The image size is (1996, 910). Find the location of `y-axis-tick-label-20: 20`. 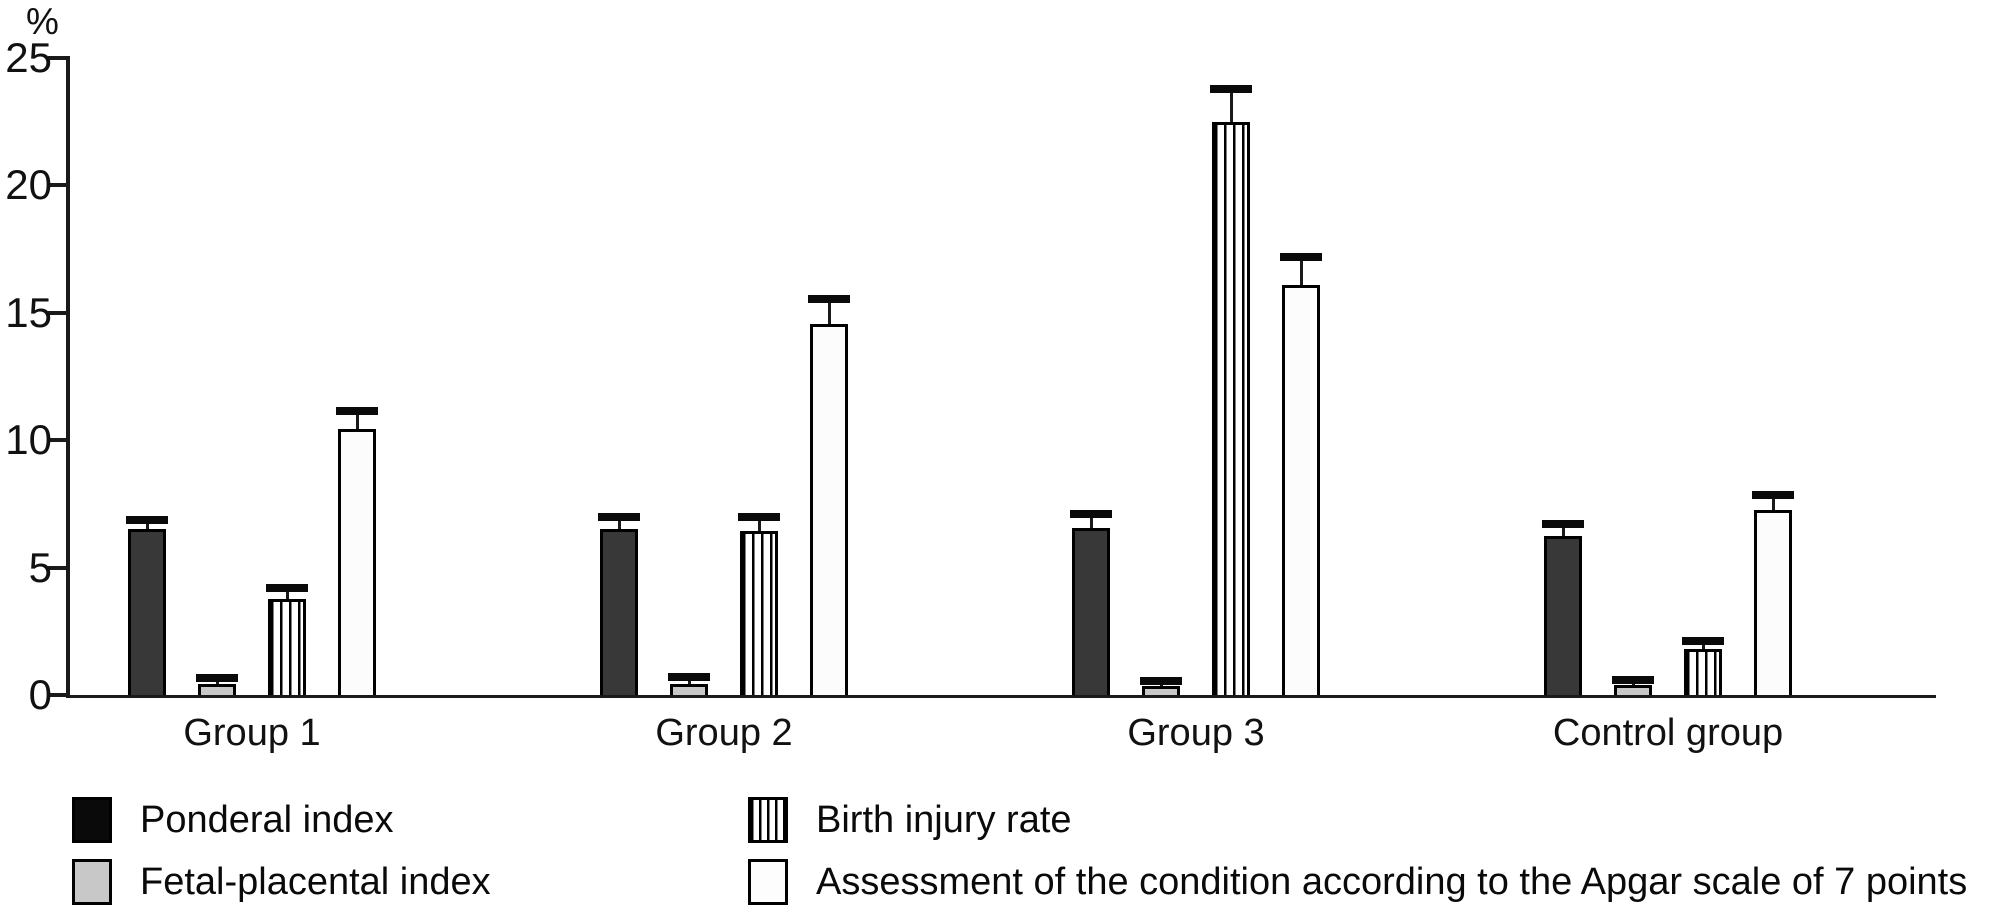

y-axis-tick-label-20: 20 is located at coordinates (28, 185).